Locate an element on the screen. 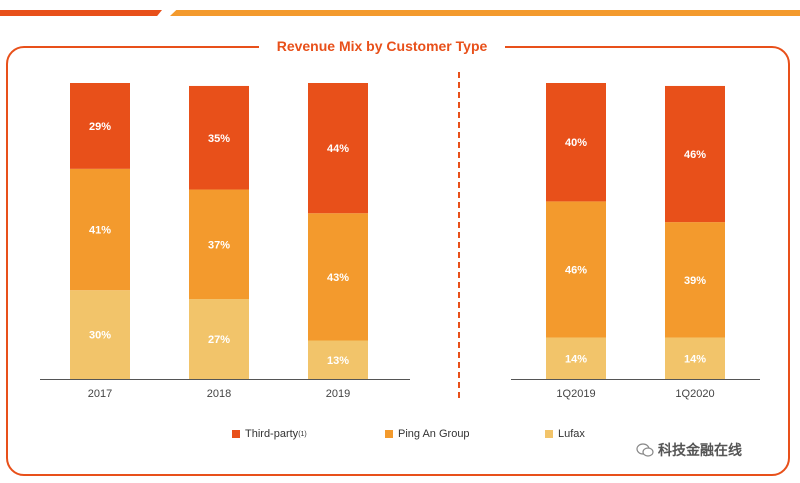 This screenshot has height=483, width=800. data-label: 37% is located at coordinates (219, 245).